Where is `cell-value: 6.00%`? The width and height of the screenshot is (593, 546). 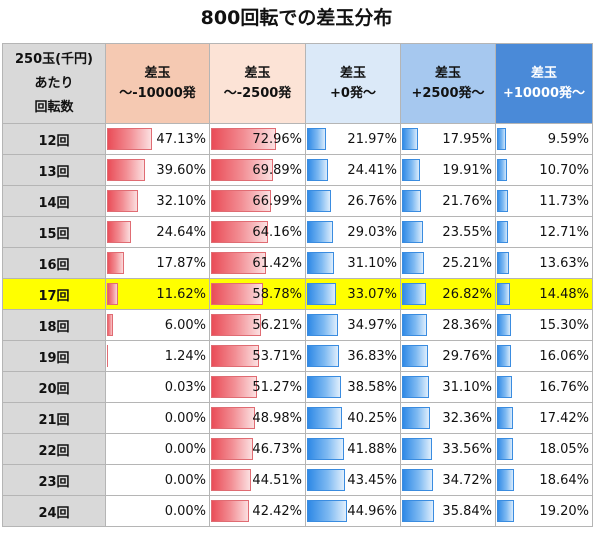 cell-value: 6.00% is located at coordinates (185, 325).